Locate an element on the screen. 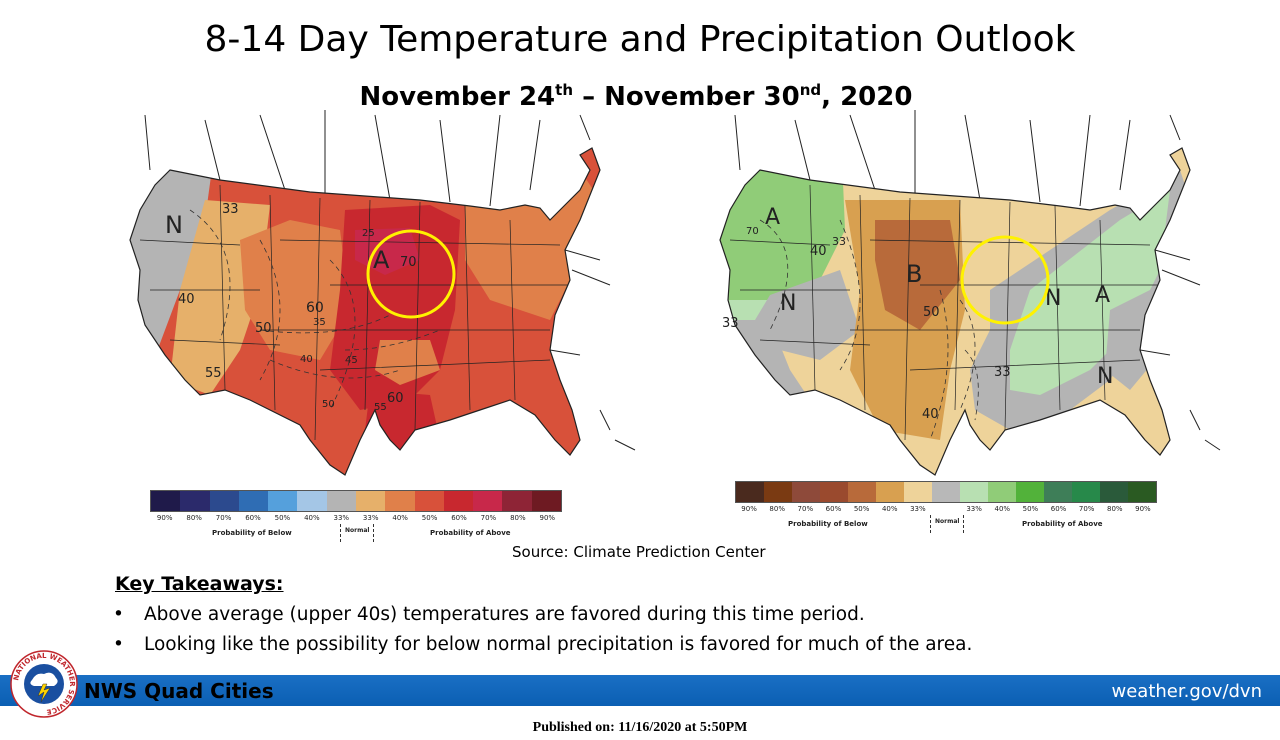  office-name: NWS Quad Cities is located at coordinates (179, 691).